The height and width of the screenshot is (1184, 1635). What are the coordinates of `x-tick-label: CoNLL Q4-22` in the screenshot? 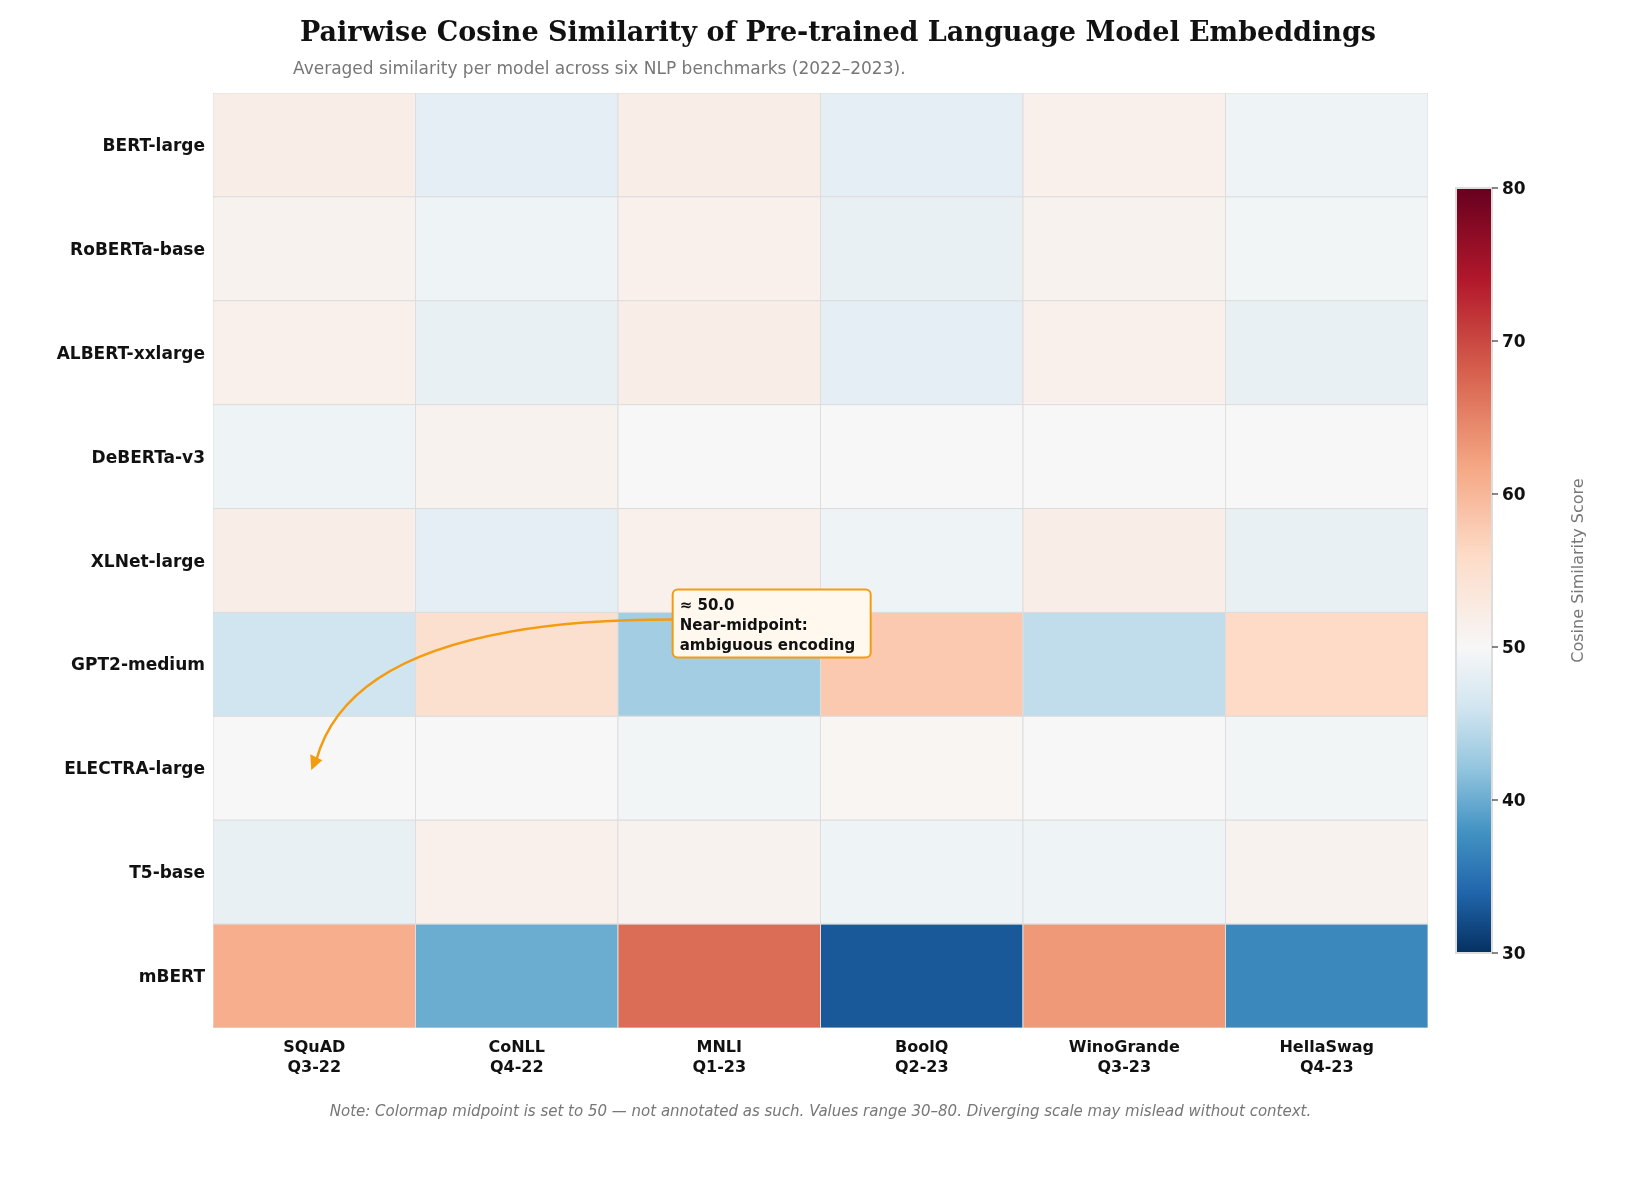 It's located at (517, 1056).